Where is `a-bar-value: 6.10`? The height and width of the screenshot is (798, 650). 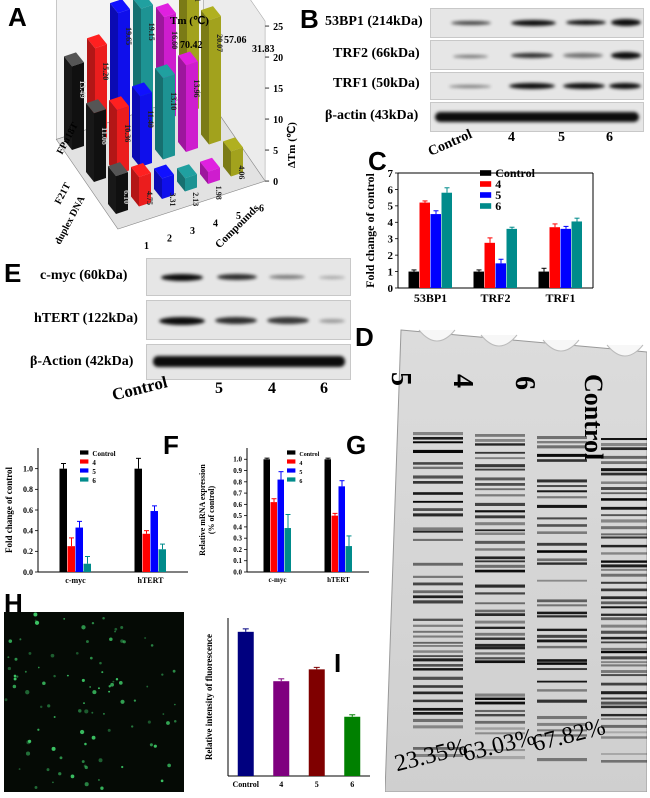
a-bar-value: 6.10 is located at coordinates (126, 197).